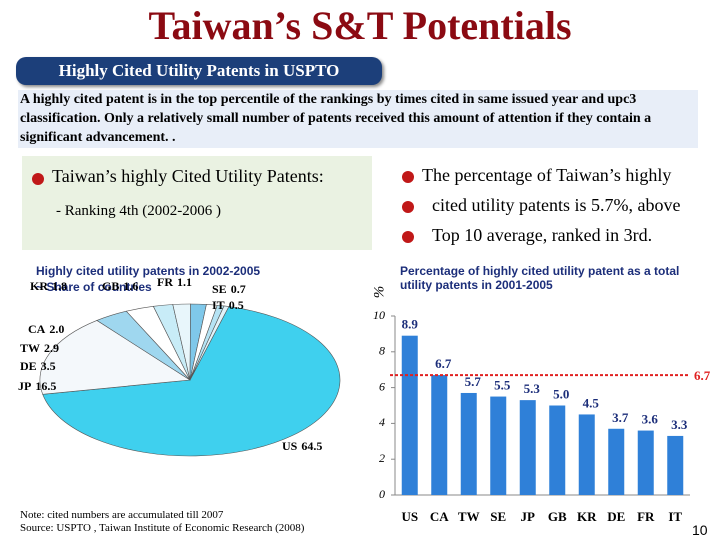  Describe the element at coordinates (700, 530) in the screenshot. I see `page-number: 10` at that location.